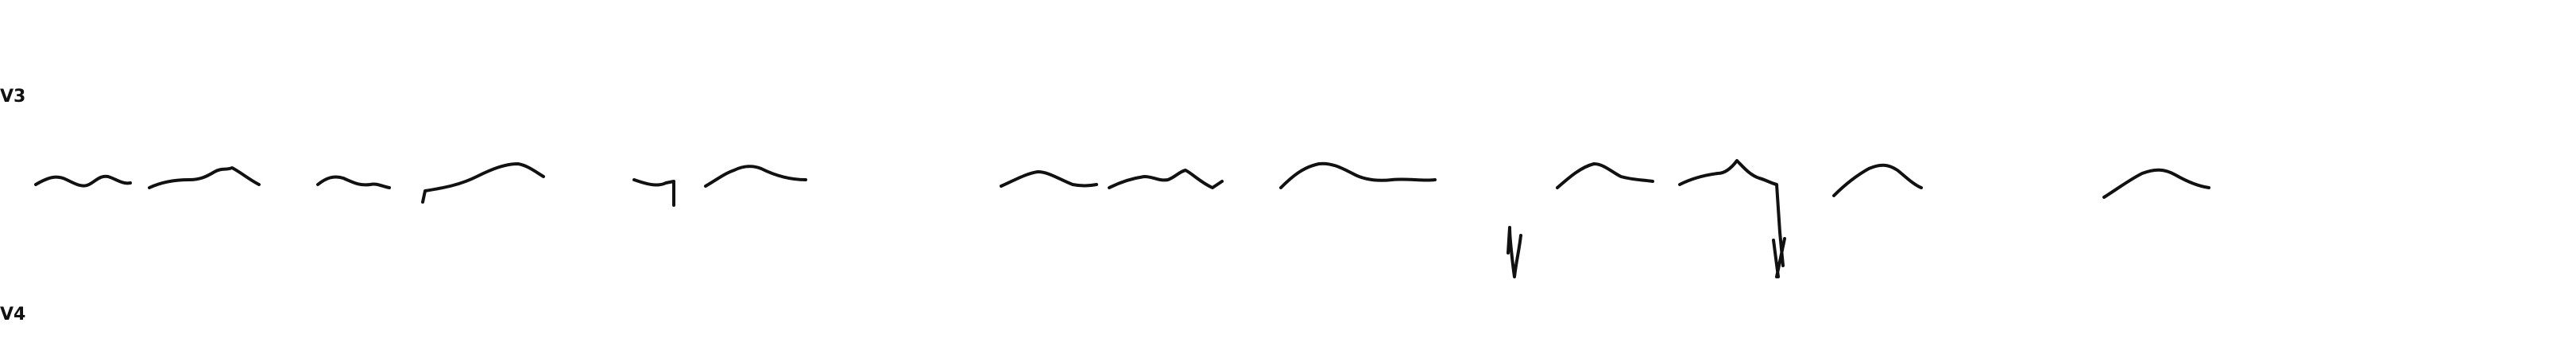 The height and width of the screenshot is (342, 2576). I want to click on lead-label-top: V3, so click(12, 97).